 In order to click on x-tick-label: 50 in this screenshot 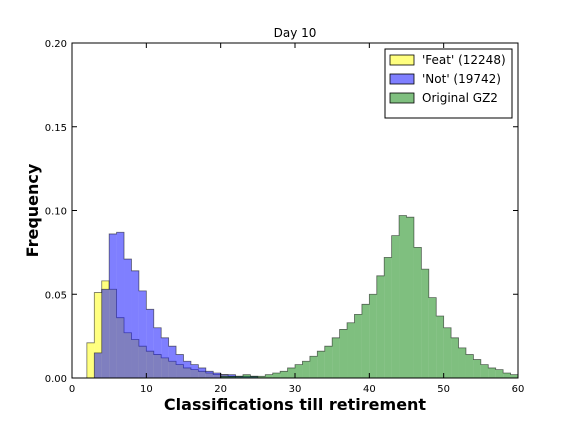, I will do `click(443, 389)`.